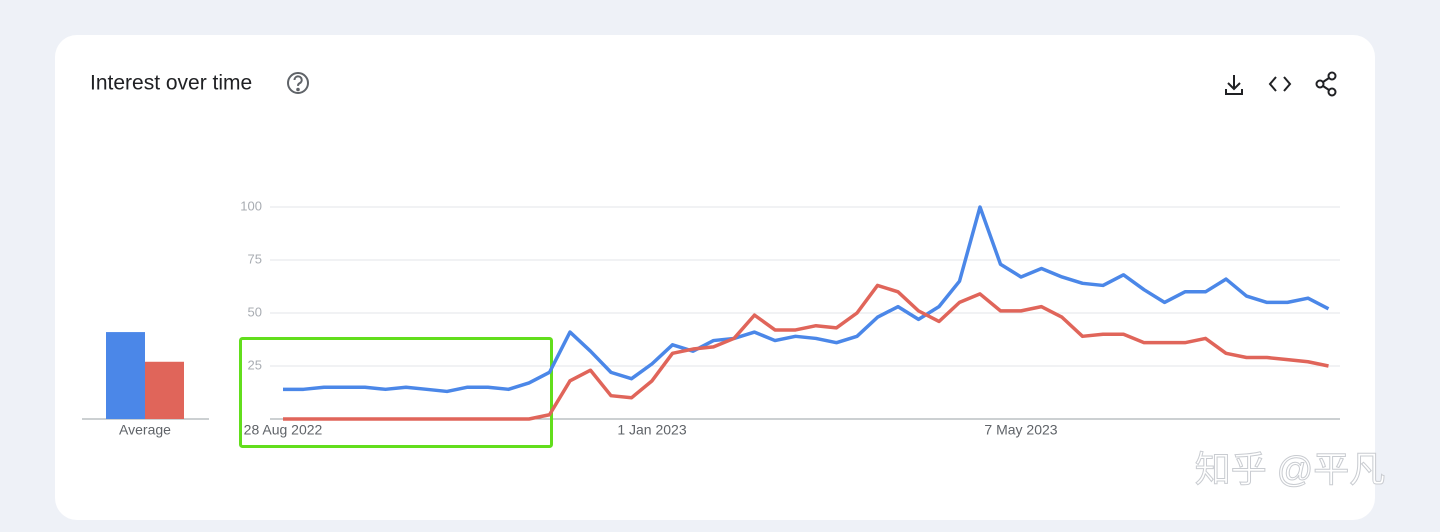  I want to click on x-tick-label: 1 Jan 2023, so click(651, 430).